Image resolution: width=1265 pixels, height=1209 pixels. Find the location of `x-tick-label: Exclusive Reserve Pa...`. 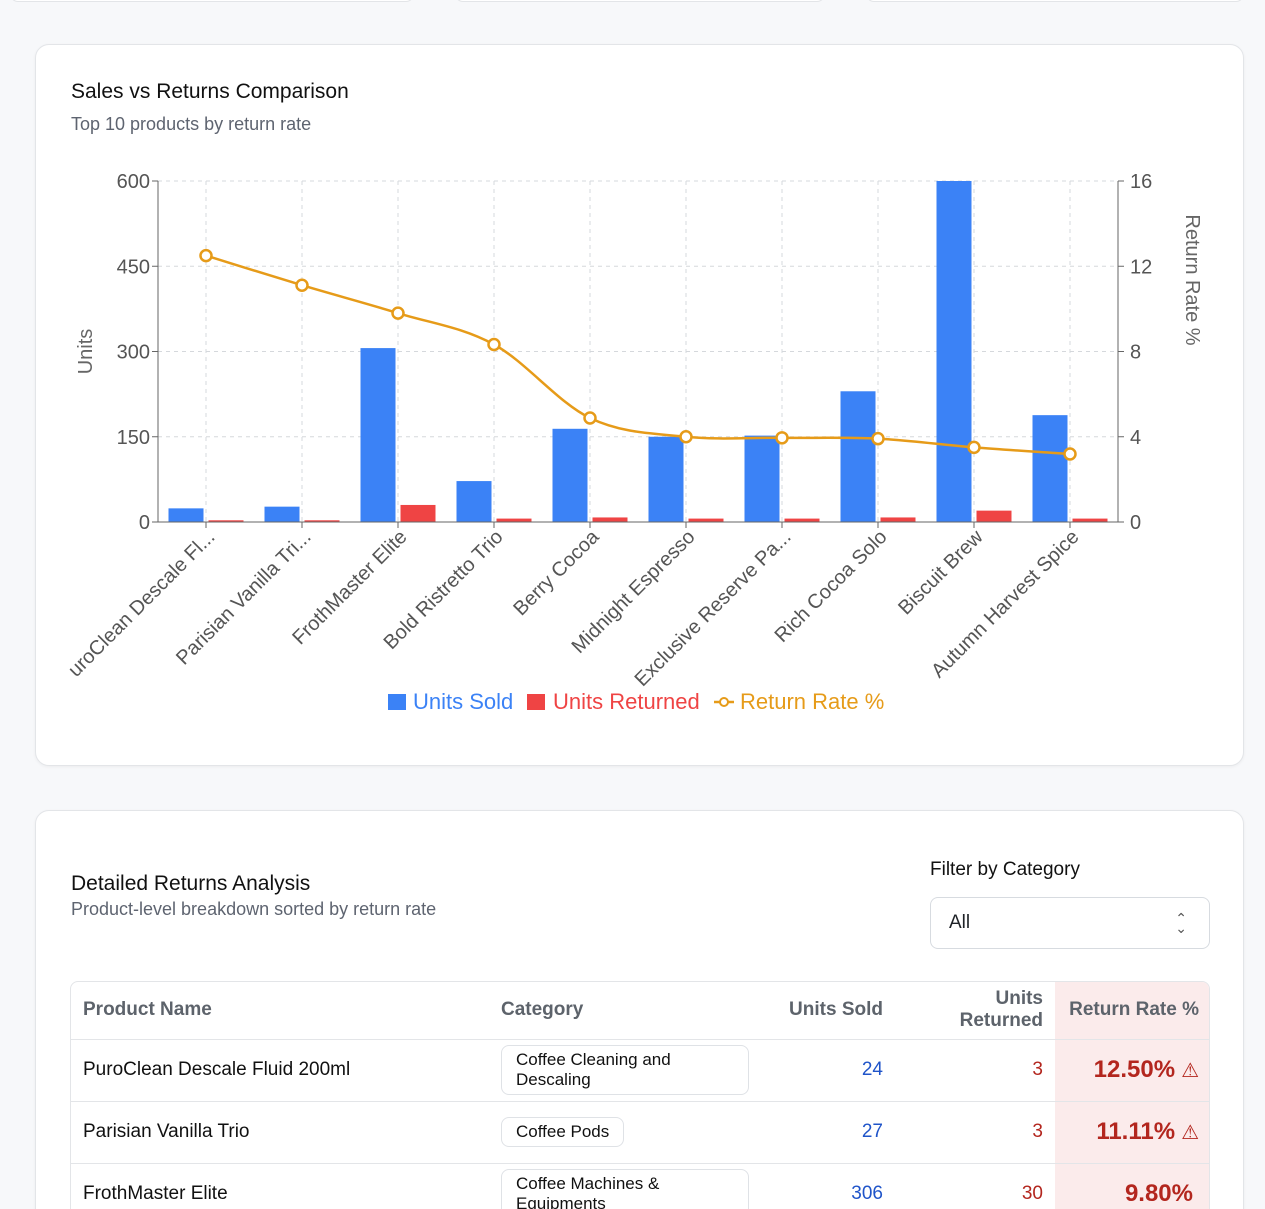

x-tick-label: Exclusive Reserve Pa... is located at coordinates (713, 608).